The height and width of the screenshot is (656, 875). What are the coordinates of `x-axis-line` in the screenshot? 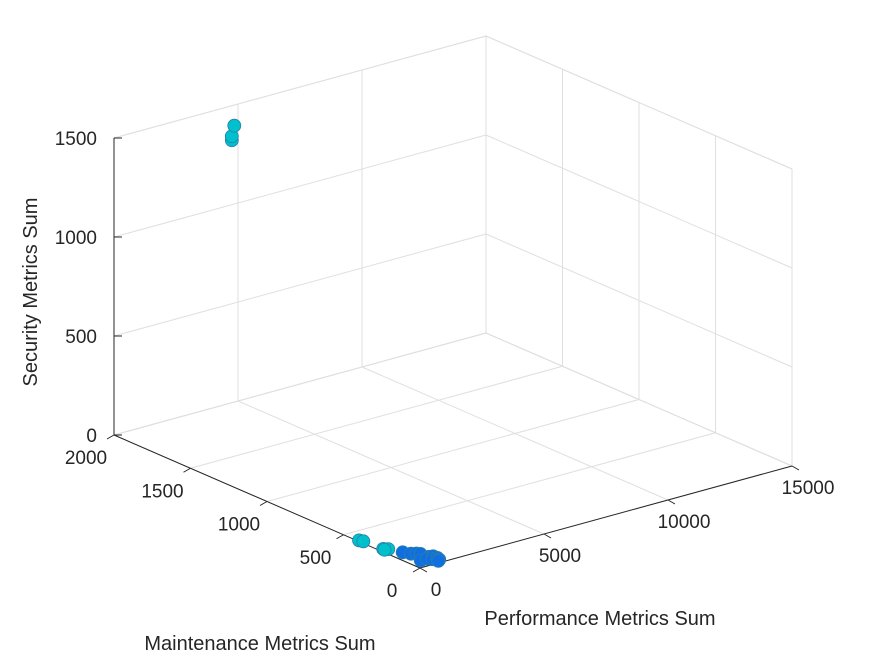 It's located at (606, 517).